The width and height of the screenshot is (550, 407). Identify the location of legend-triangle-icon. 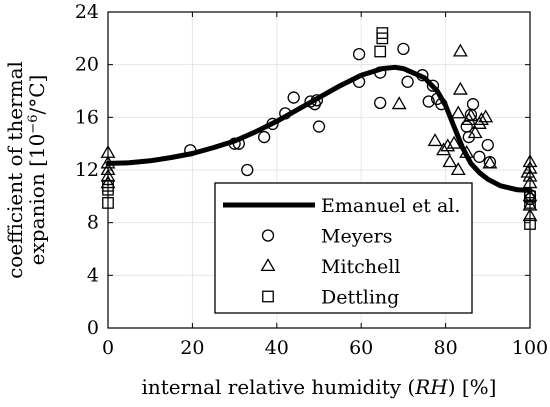
(268, 265).